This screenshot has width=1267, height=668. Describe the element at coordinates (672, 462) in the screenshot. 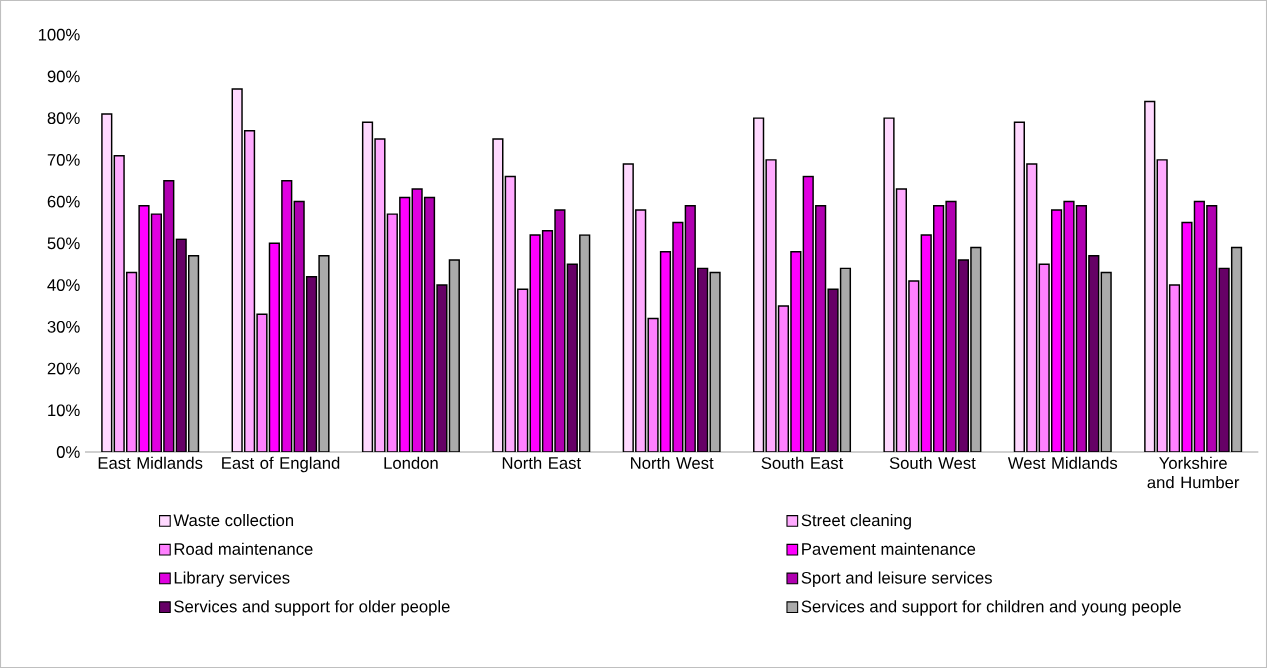

I see `x-tick-label: North West` at that location.